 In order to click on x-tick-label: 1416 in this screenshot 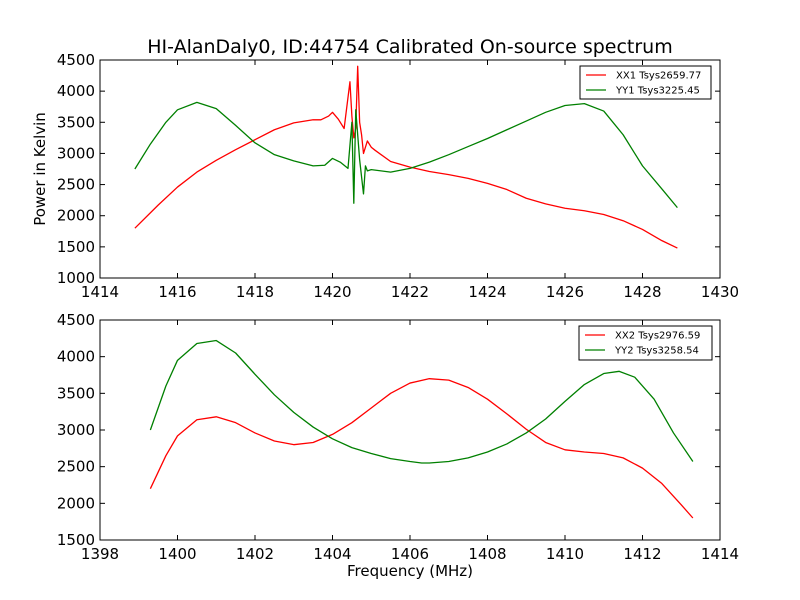, I will do `click(177, 292)`.